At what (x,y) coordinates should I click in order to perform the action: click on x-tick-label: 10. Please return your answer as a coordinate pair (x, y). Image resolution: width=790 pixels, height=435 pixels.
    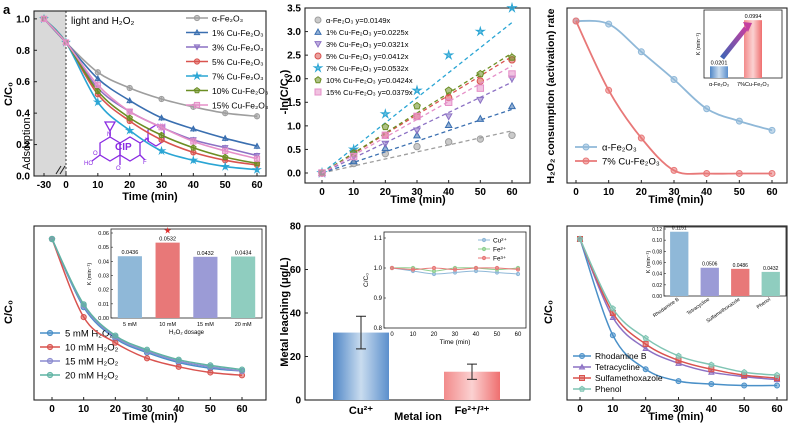
    Looking at the image, I should click on (613, 409).